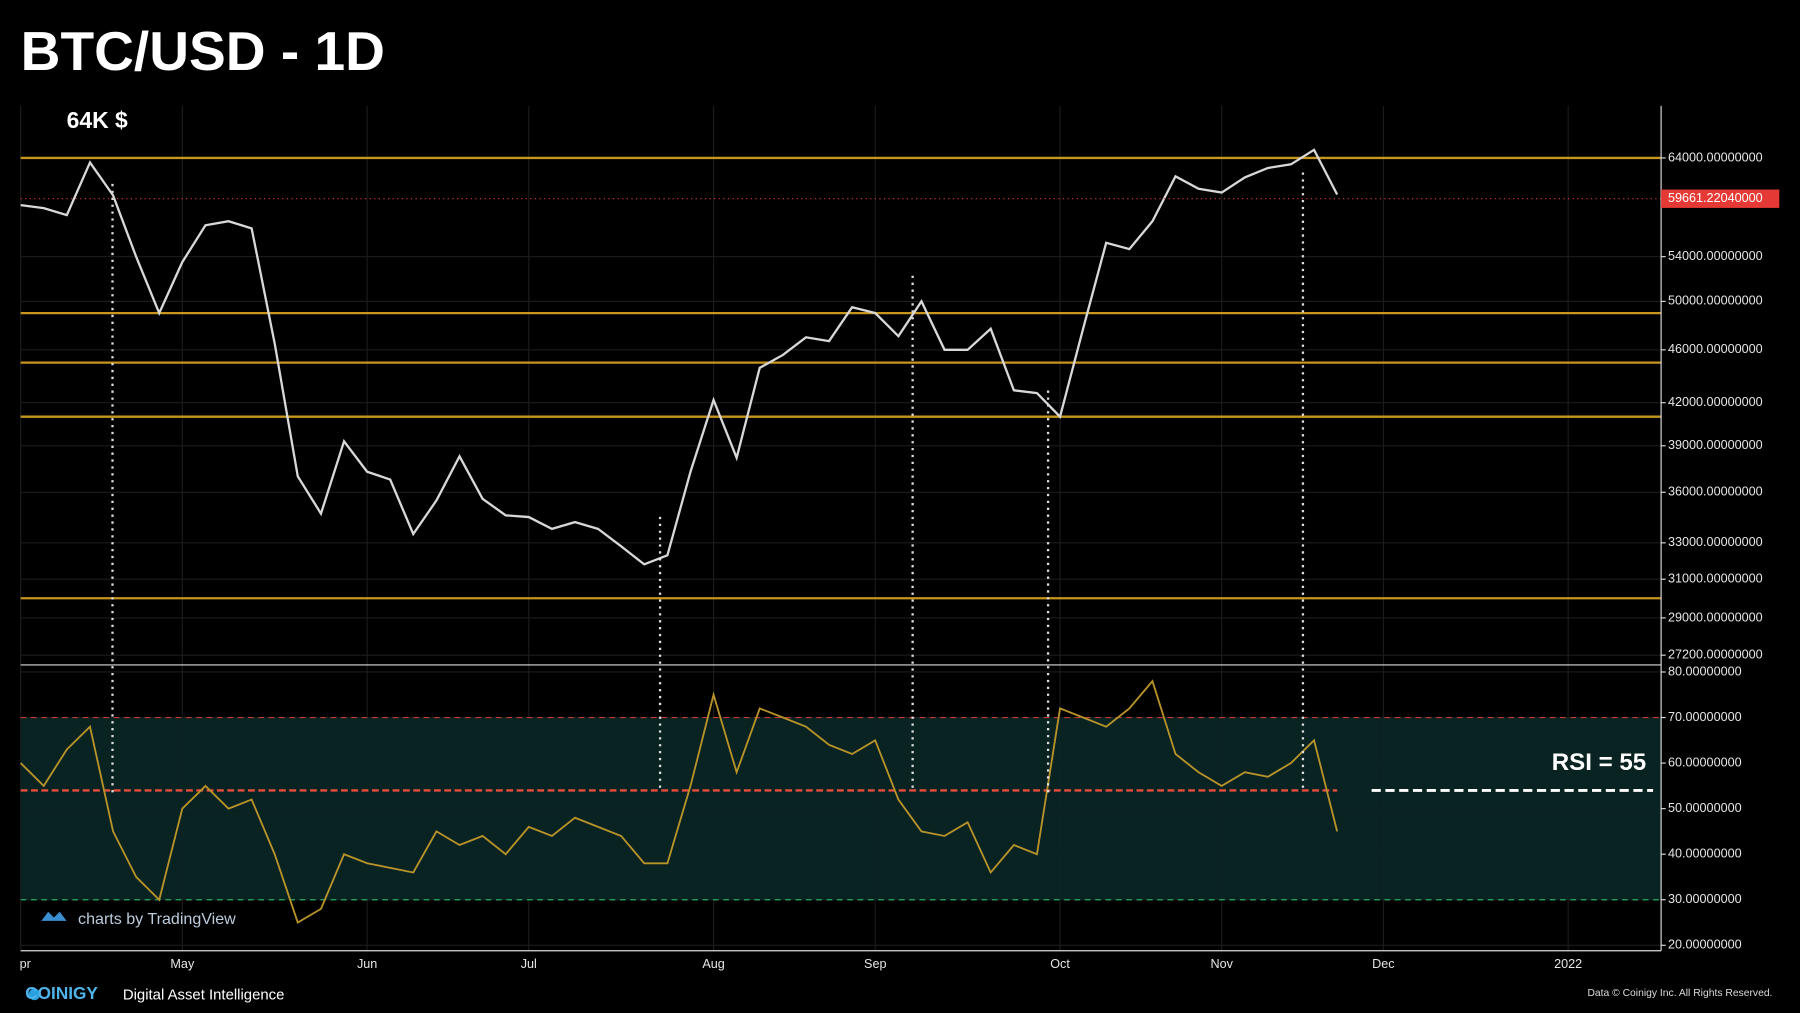 The image size is (1800, 1013). I want to click on x-tick-label: pr, so click(25, 964).